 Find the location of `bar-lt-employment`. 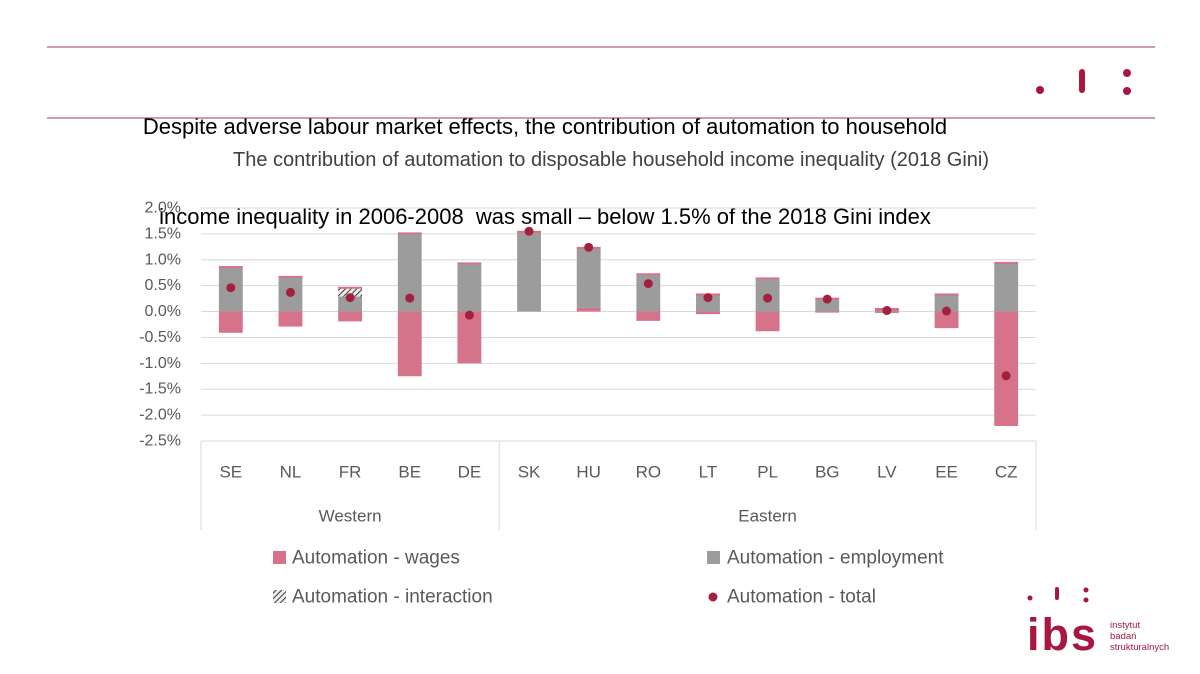

bar-lt-employment is located at coordinates (708, 303).